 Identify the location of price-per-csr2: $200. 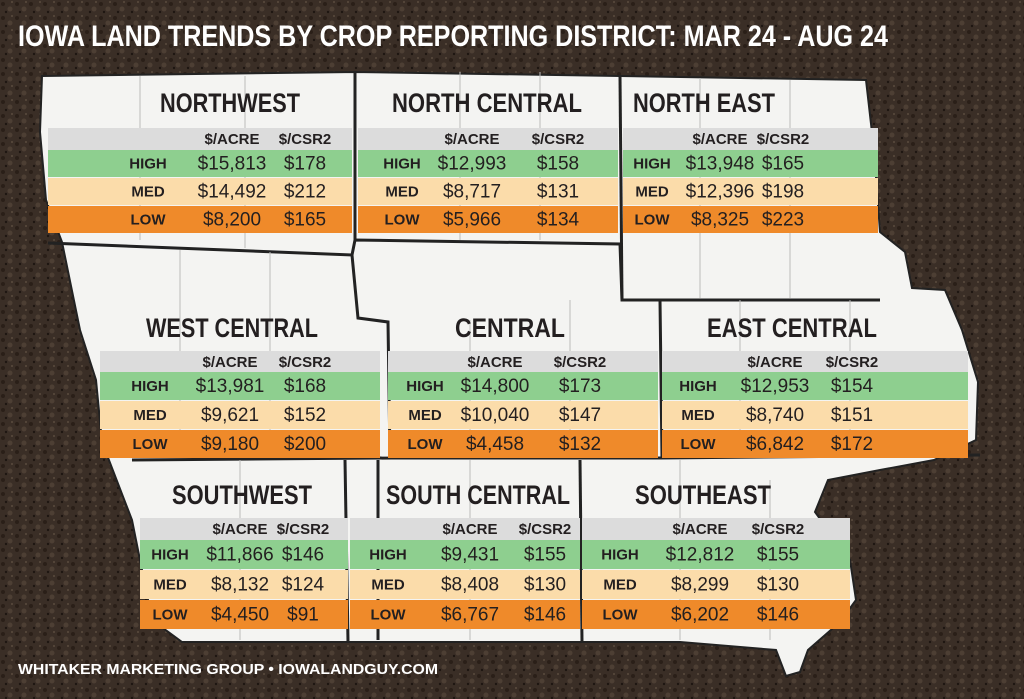
(305, 444).